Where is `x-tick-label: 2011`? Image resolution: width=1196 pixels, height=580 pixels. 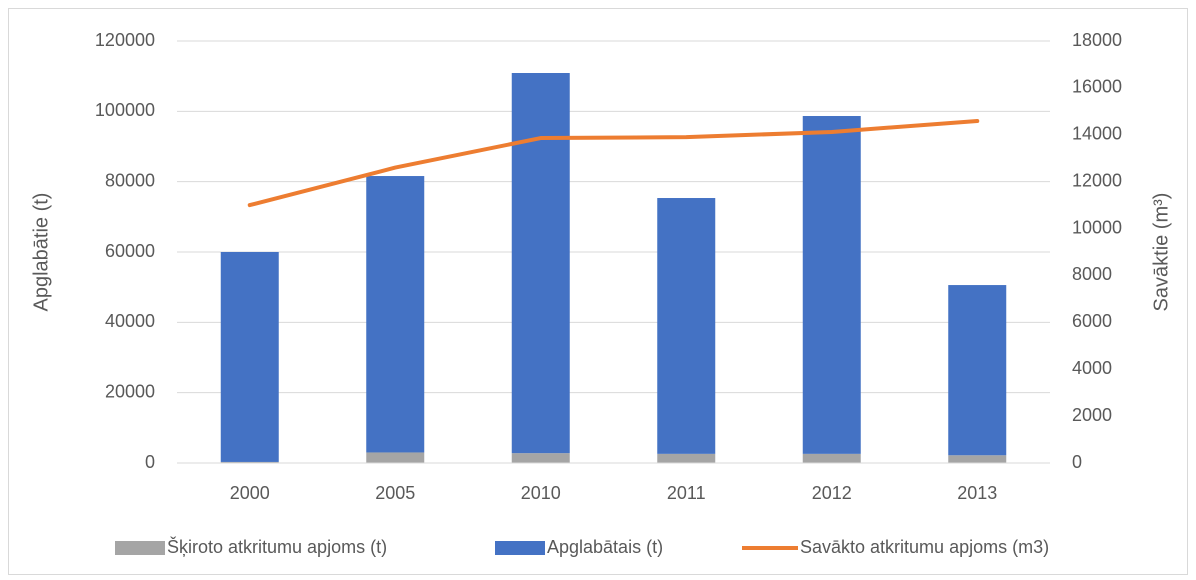 x-tick-label: 2011 is located at coordinates (686, 493).